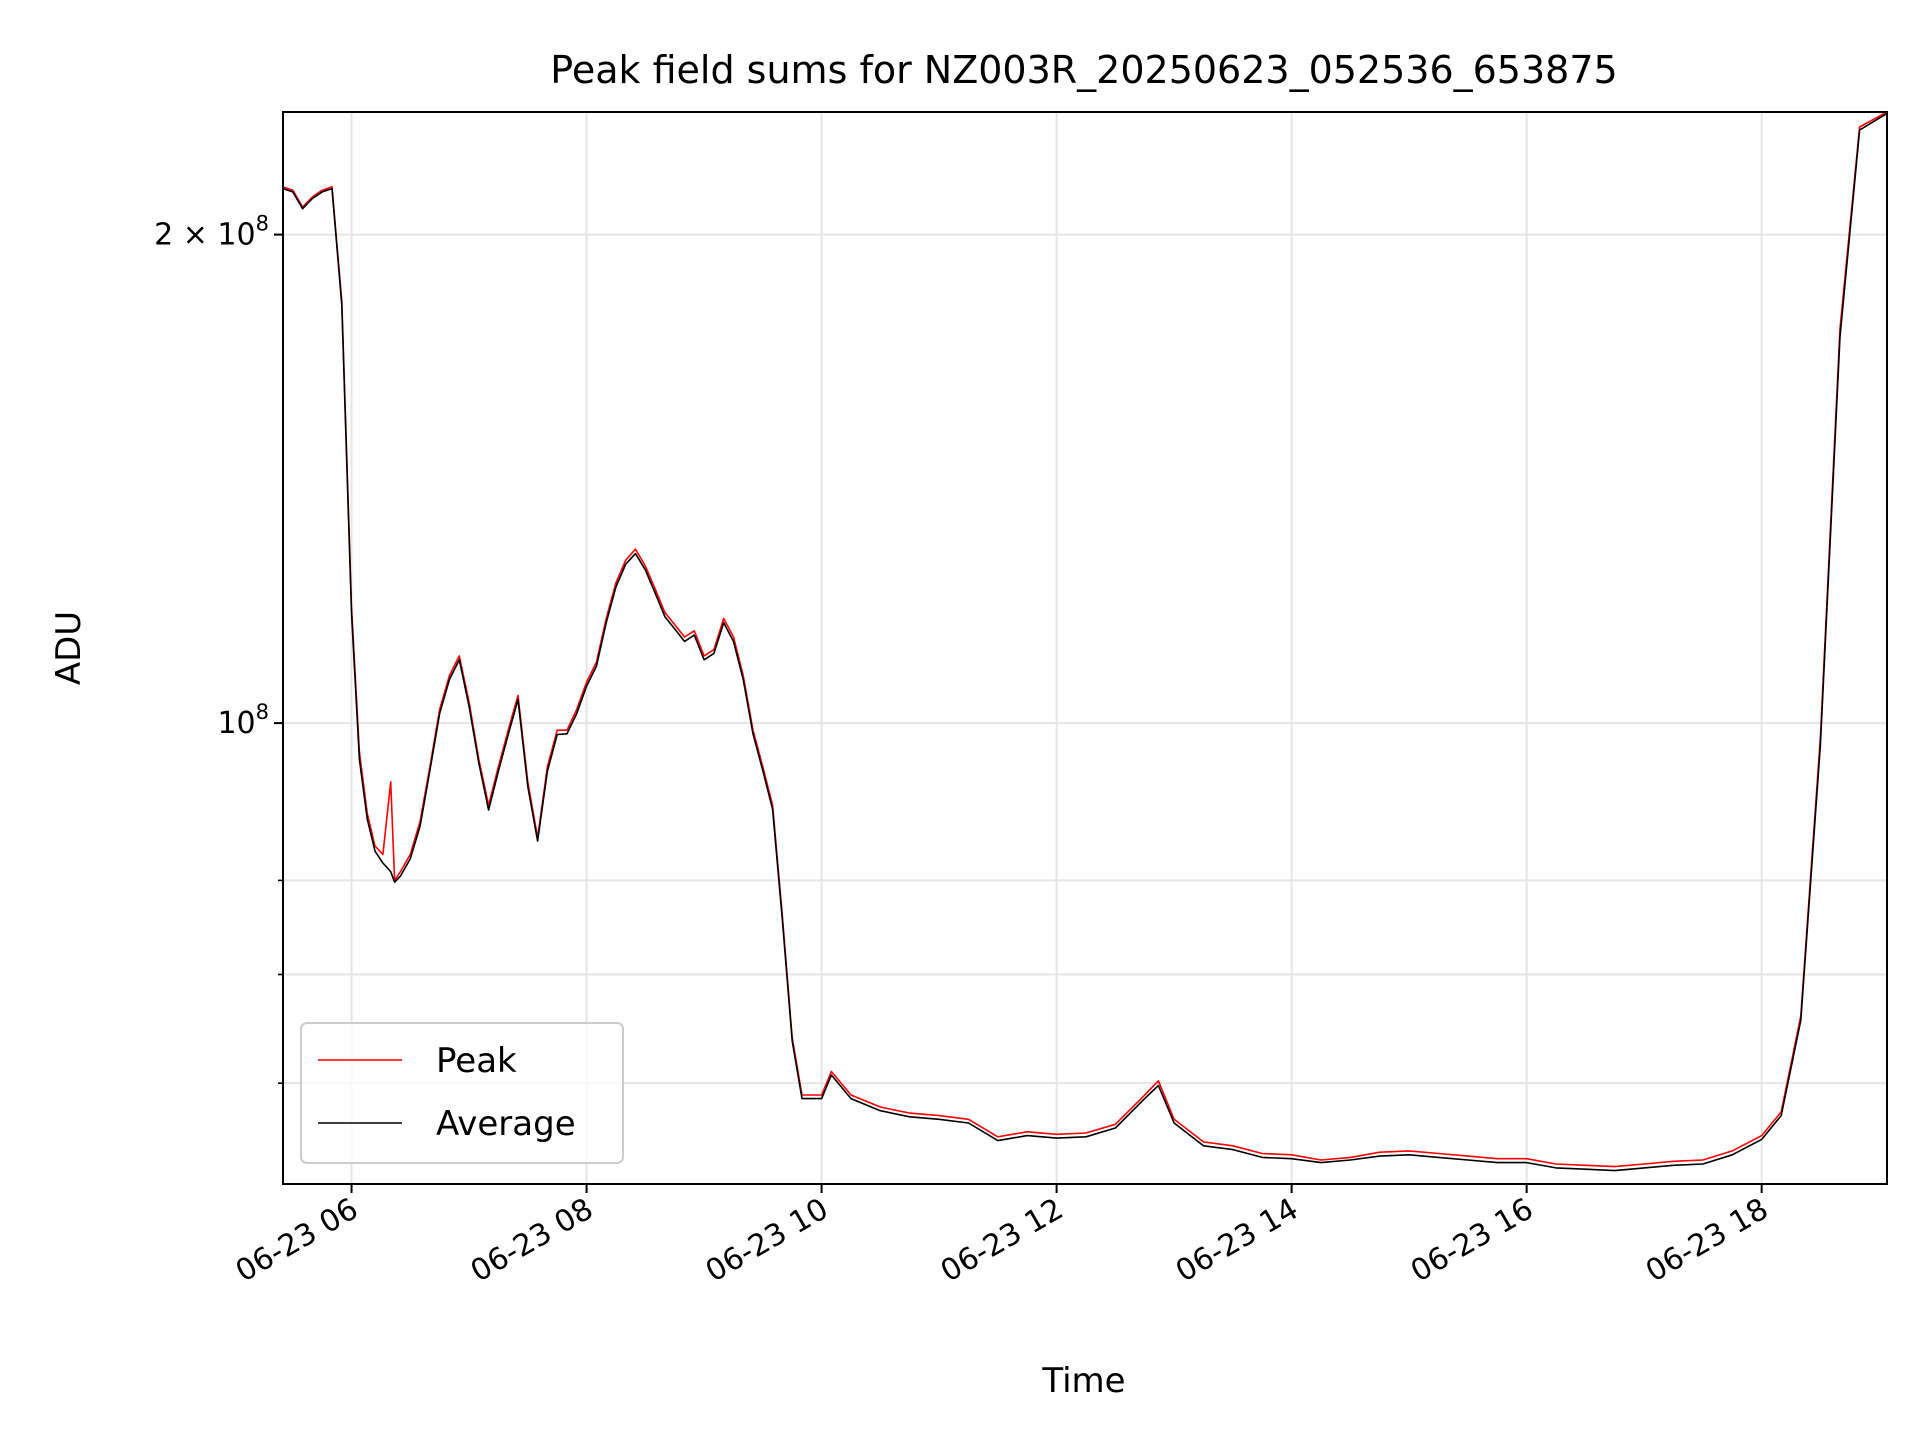 The width and height of the screenshot is (1920, 1440). I want to click on y-tick-label: 108, so click(243, 720).